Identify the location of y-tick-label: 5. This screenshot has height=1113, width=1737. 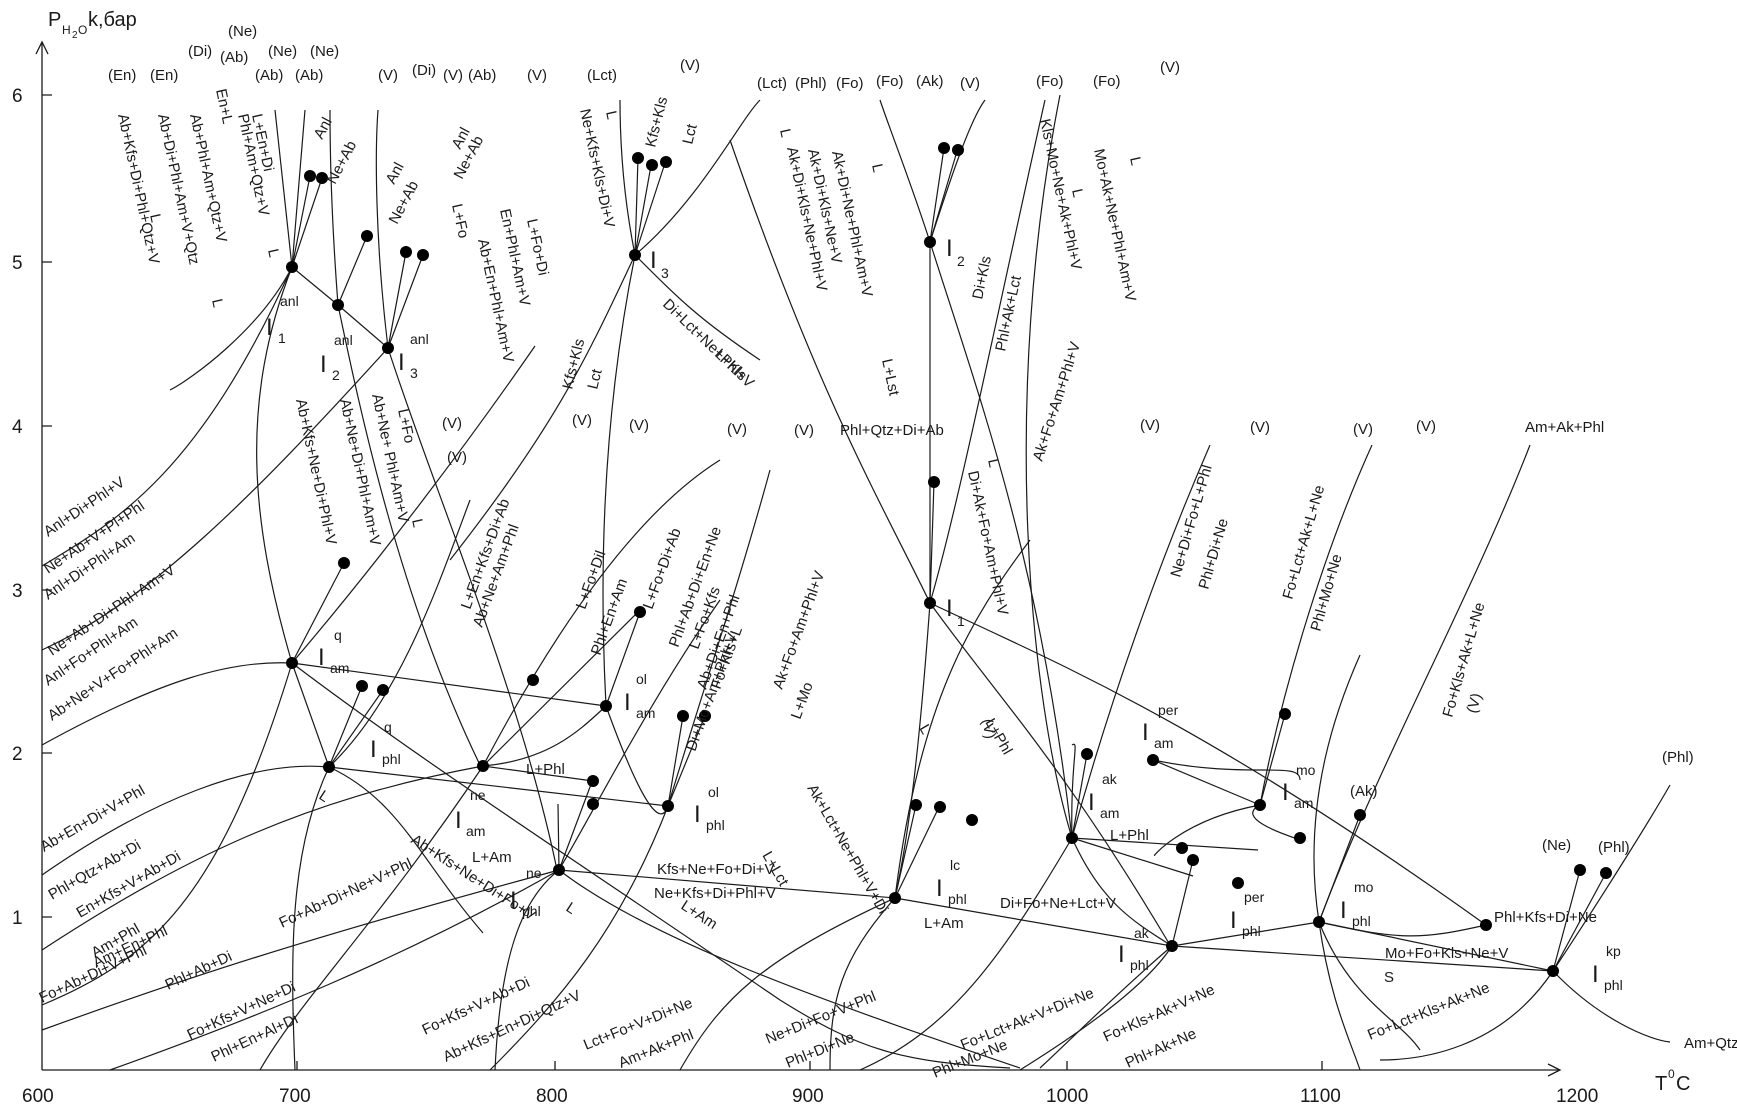
(17, 263).